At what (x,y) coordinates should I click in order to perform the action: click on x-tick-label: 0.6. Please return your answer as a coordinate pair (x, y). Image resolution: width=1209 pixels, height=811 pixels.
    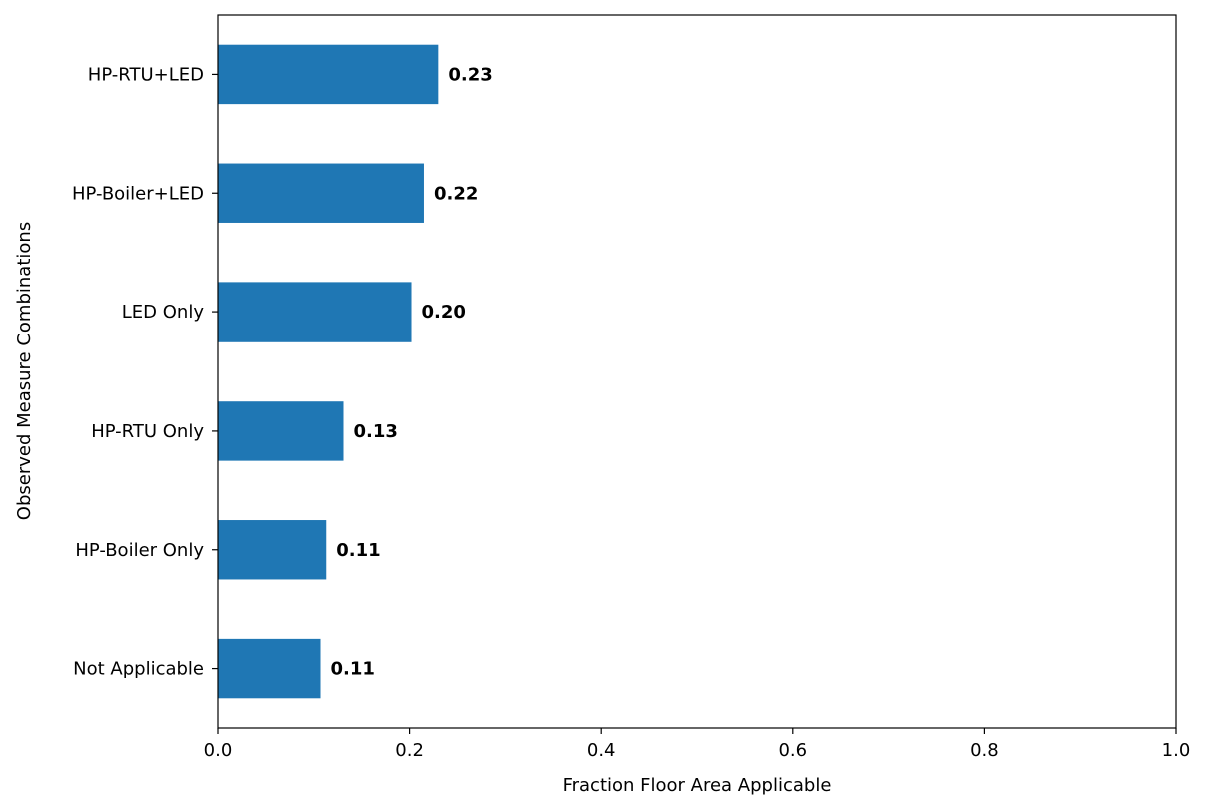
    Looking at the image, I should click on (792, 750).